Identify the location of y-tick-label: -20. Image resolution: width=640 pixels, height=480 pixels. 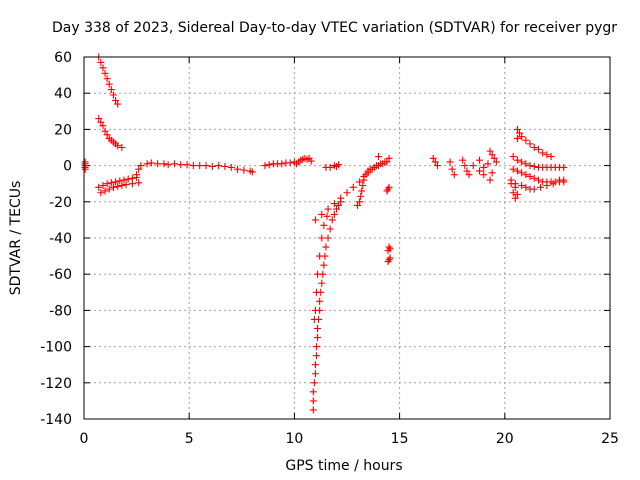
(60, 203).